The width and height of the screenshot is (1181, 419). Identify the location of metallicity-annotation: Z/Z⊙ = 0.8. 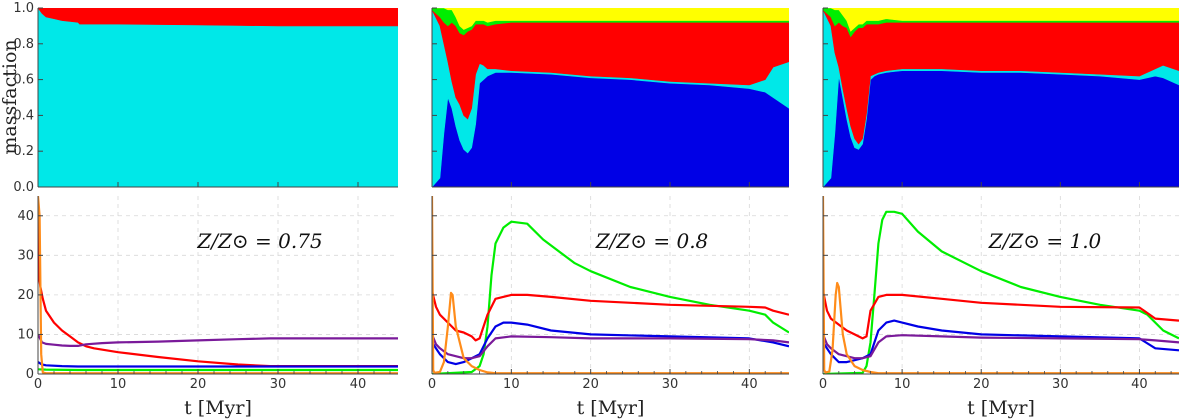
(652, 241).